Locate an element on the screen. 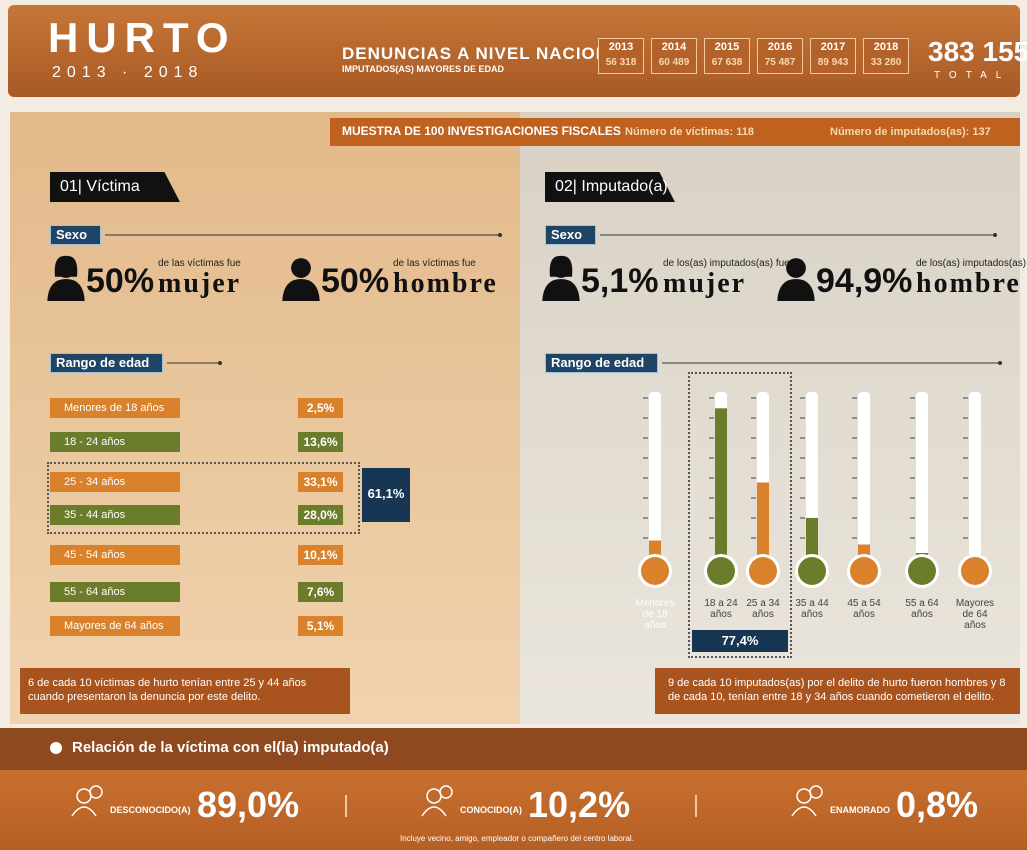 The height and width of the screenshot is (850, 1027). thermo-value: 5,1% is located at coordinates (655, 570).